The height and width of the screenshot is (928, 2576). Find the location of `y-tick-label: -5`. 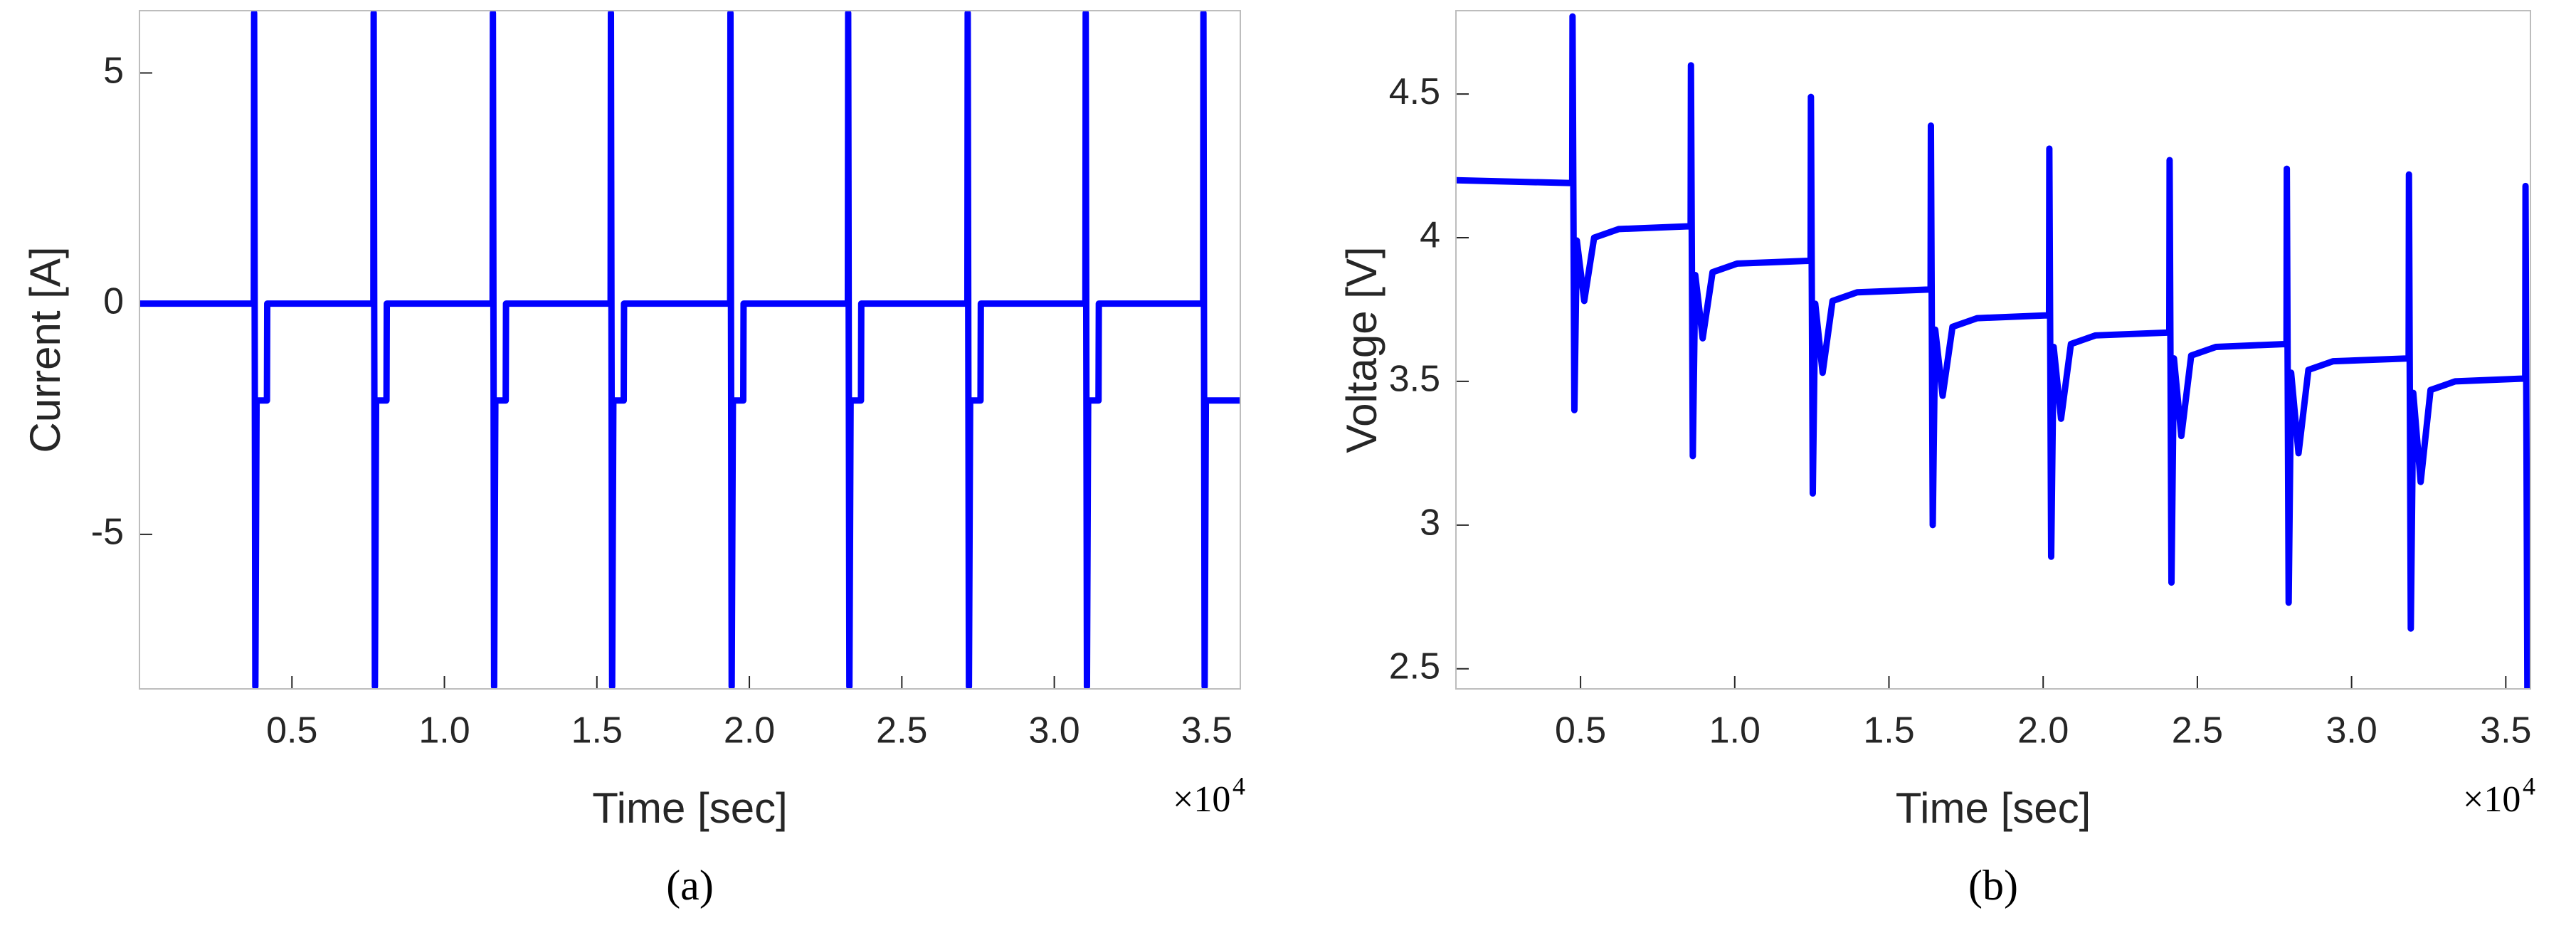

y-tick-label: -5 is located at coordinates (108, 532).